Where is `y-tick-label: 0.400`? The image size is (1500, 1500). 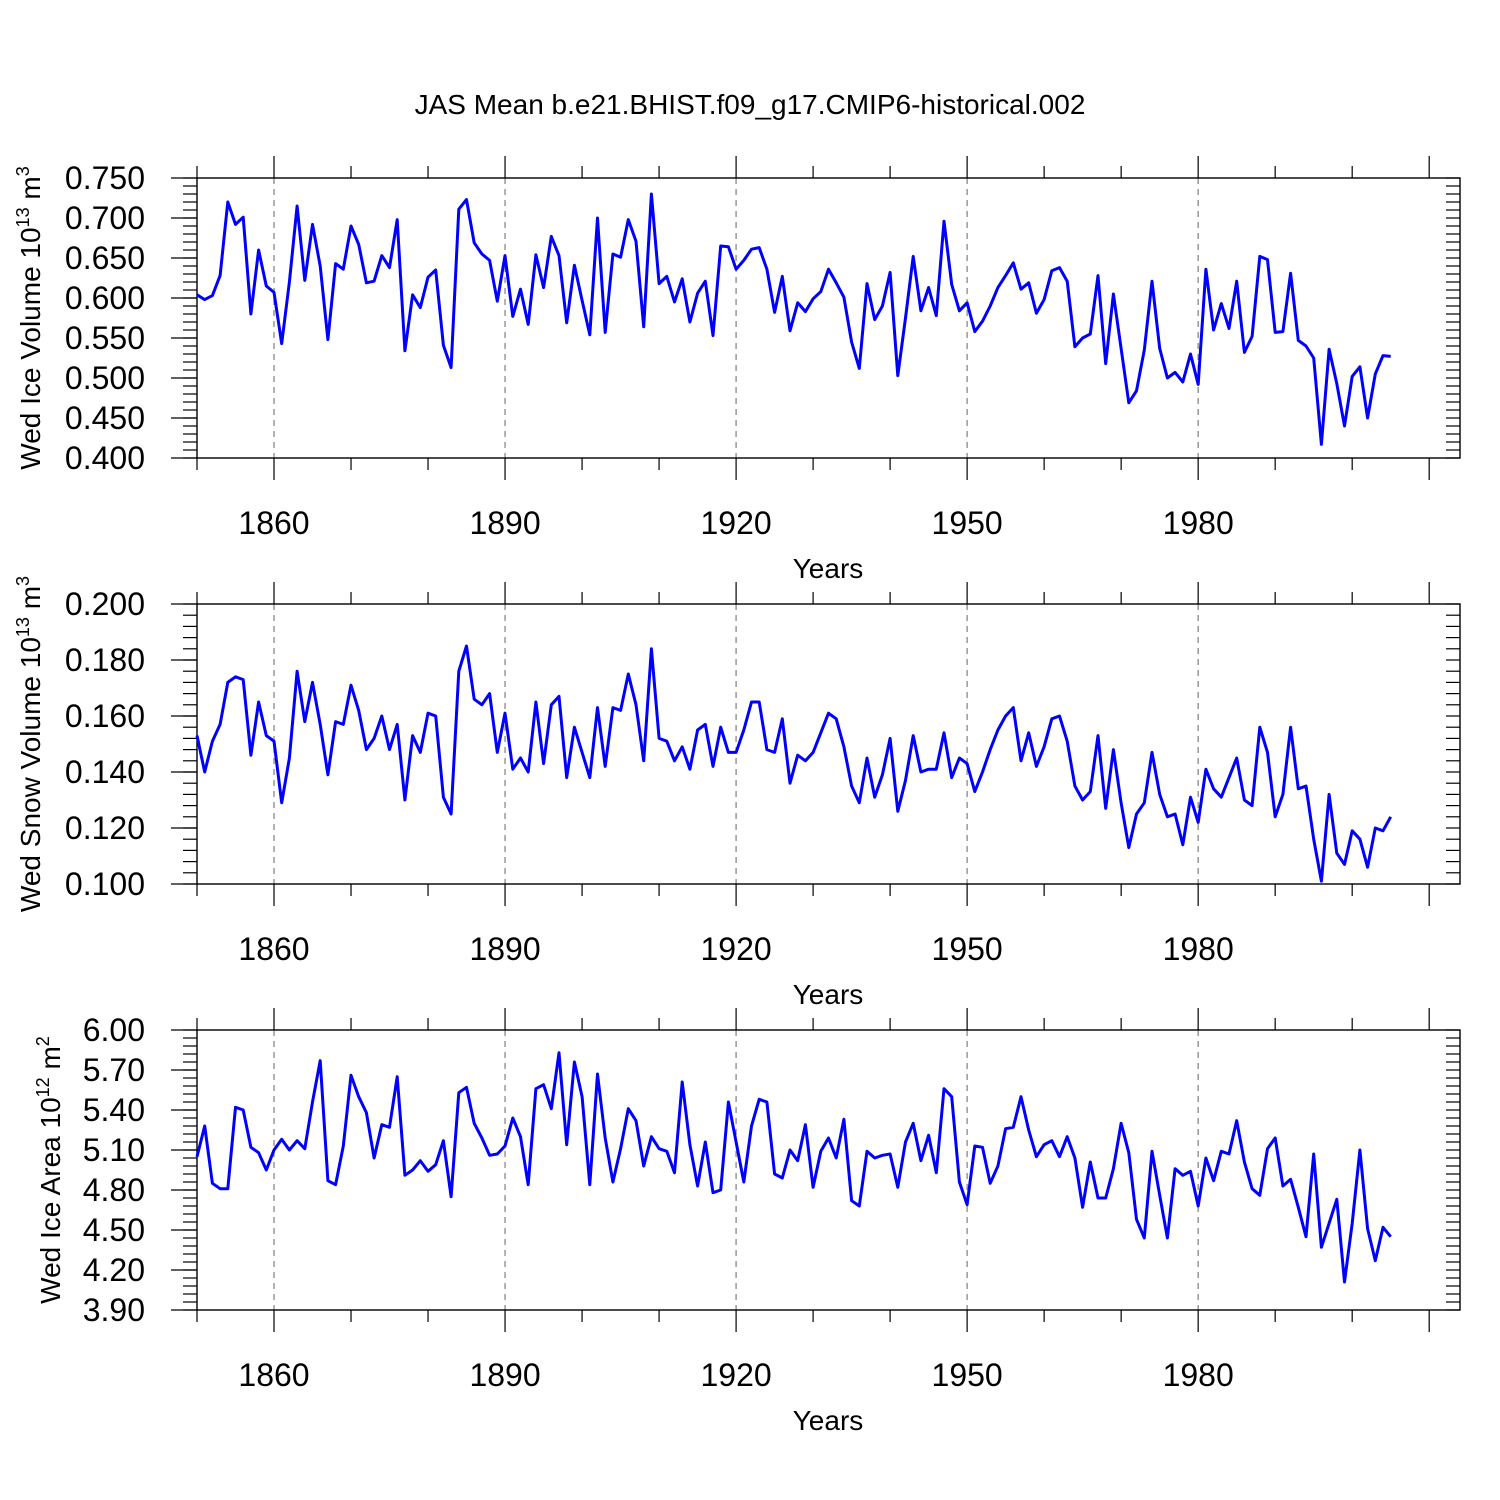
y-tick-label: 0.400 is located at coordinates (105, 458).